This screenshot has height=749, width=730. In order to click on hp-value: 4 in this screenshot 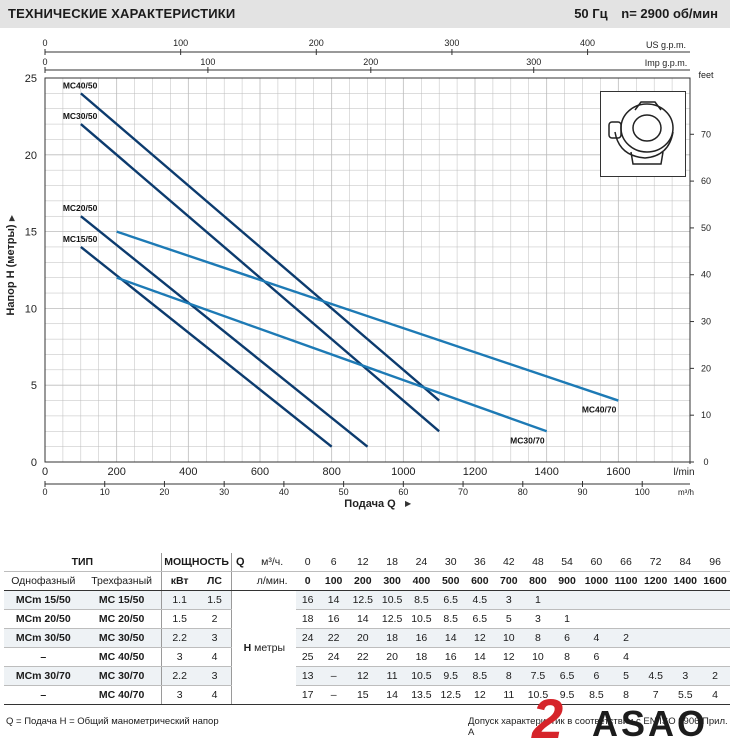, I will do `click(215, 695)`.